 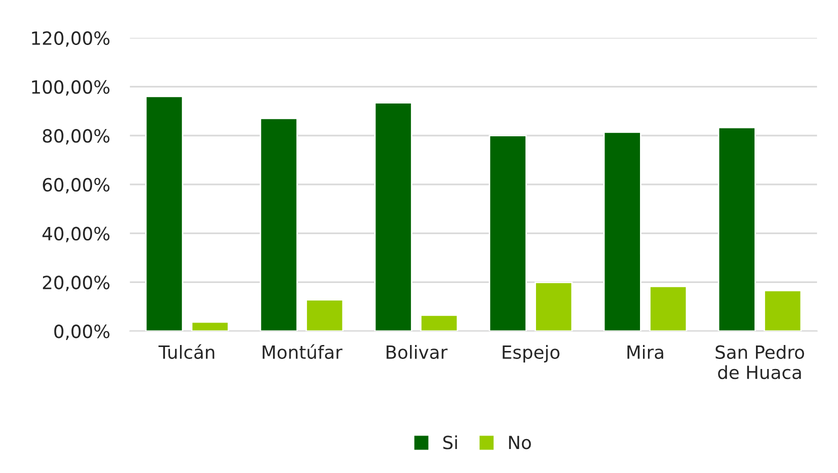 What do you see at coordinates (520, 443) in the screenshot?
I see `legend-label: No` at bounding box center [520, 443].